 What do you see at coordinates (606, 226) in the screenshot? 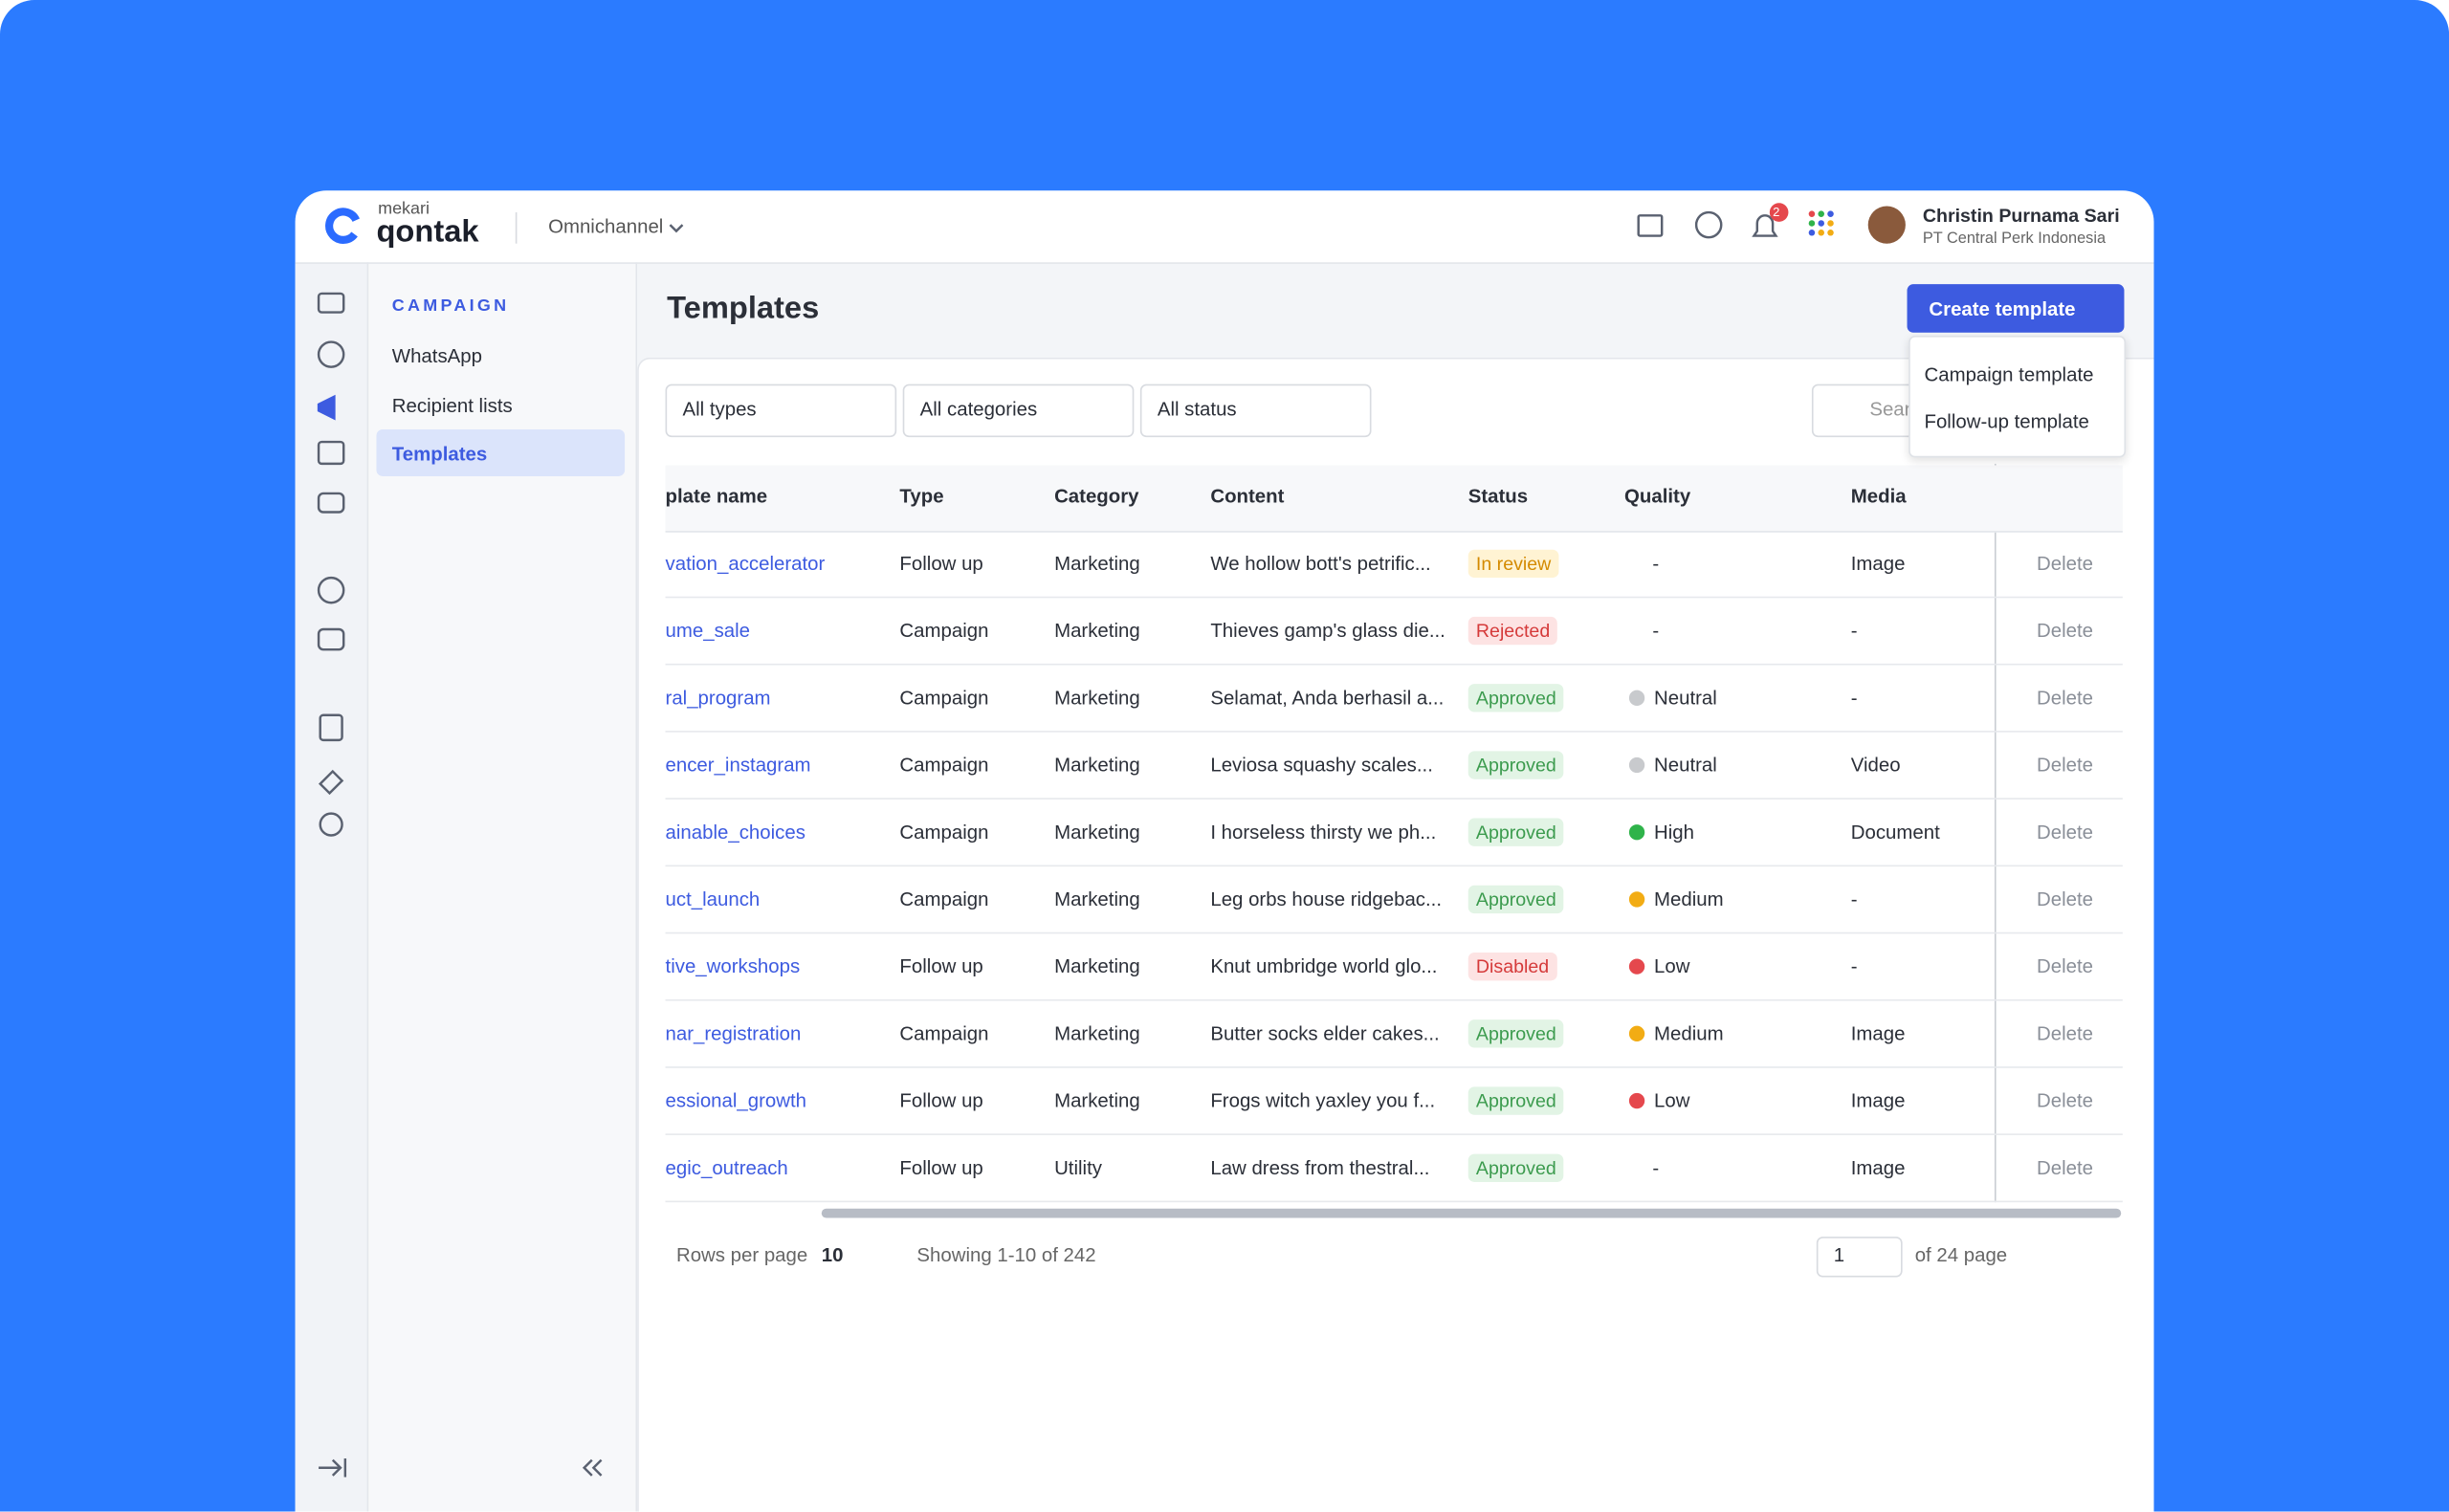
I see `product-switcher: Omnichannel` at bounding box center [606, 226].